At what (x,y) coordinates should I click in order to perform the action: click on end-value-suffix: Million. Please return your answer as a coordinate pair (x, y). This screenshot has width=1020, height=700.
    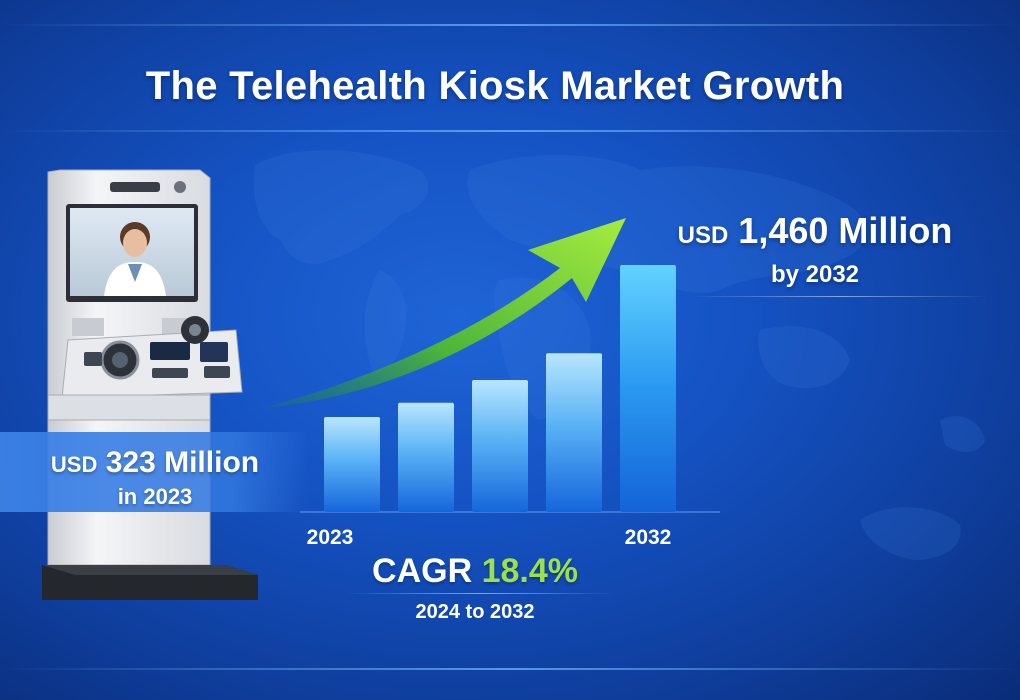
    Looking at the image, I should click on (895, 230).